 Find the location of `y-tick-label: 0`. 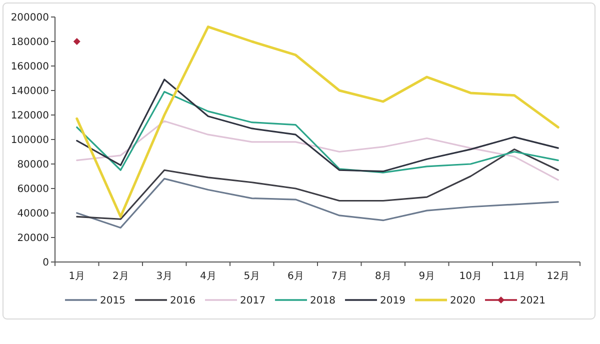

y-tick-label: 0 is located at coordinates (45, 263).